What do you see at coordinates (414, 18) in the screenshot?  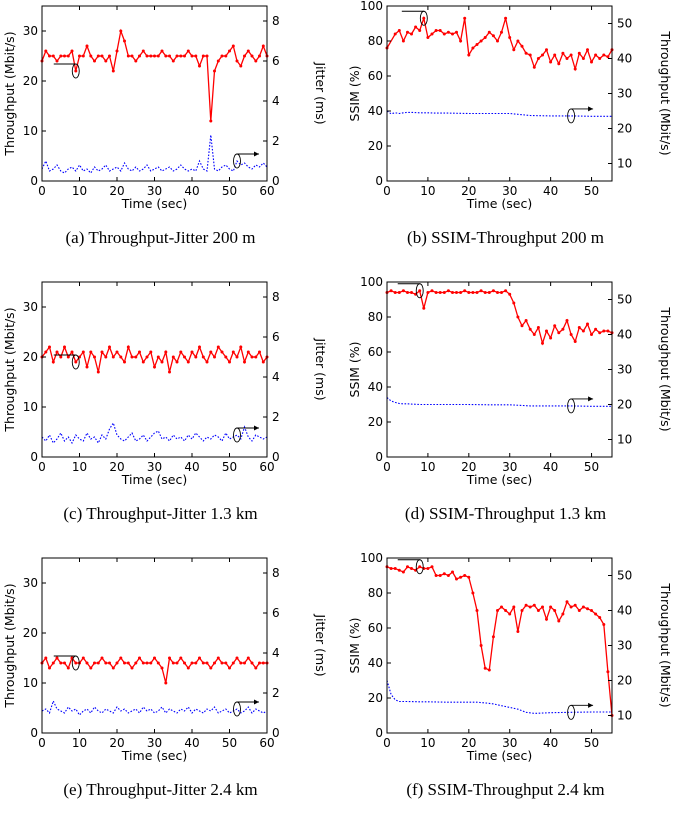 I see `left-axis-indicator` at bounding box center [414, 18].